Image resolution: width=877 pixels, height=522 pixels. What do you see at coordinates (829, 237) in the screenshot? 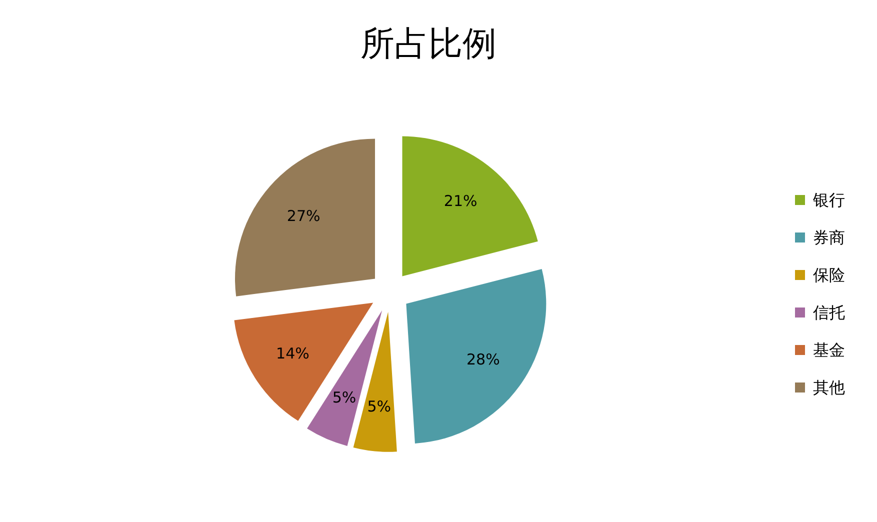
I see `legend-label: 券商` at bounding box center [829, 237].